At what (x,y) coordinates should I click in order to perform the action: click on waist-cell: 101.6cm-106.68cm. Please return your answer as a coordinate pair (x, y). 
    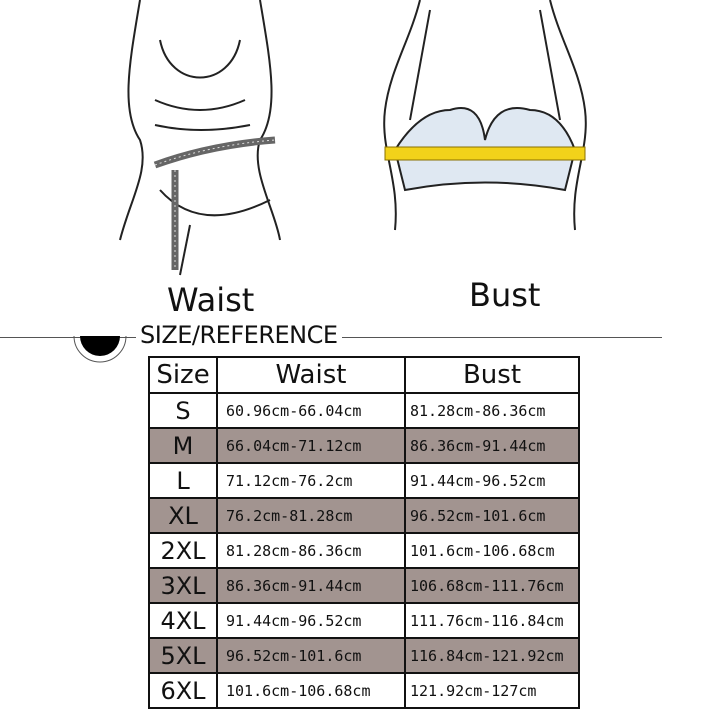
    Looking at the image, I should click on (311, 690).